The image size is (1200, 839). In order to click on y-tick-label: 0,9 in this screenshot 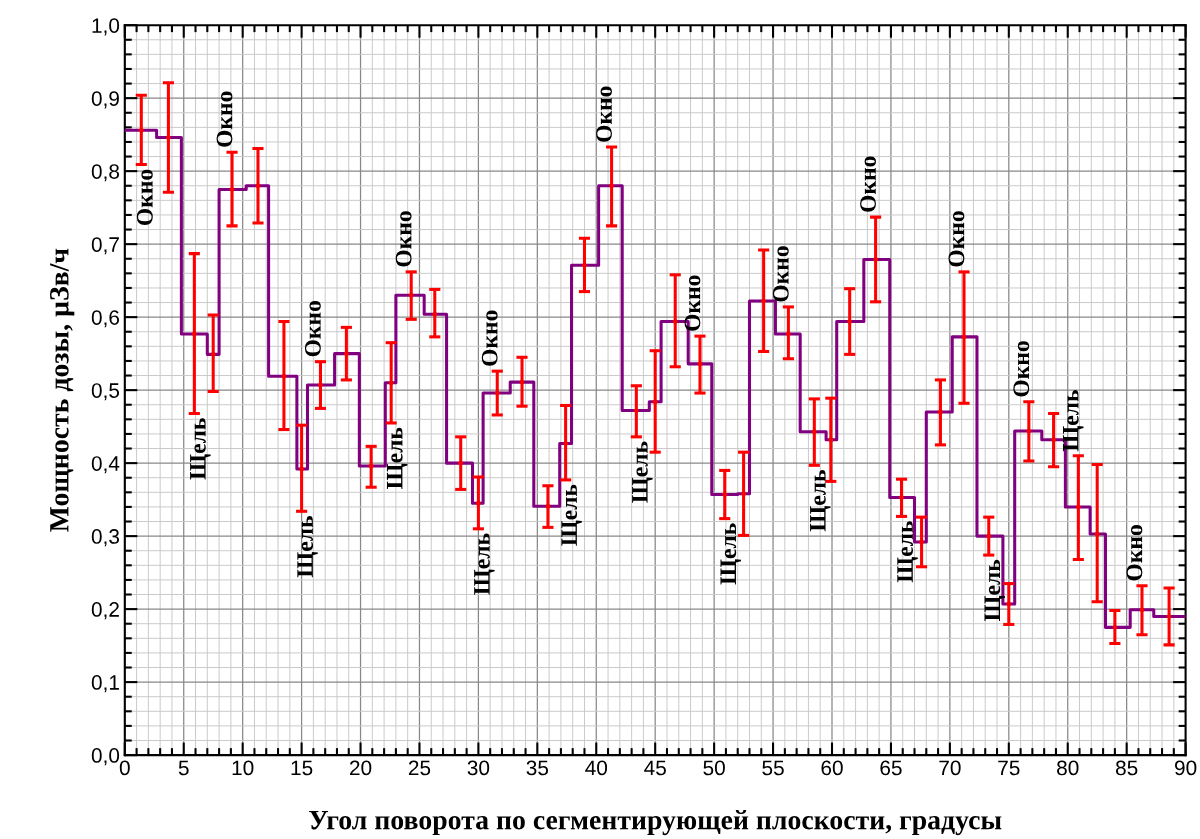, I will do `click(105, 100)`.